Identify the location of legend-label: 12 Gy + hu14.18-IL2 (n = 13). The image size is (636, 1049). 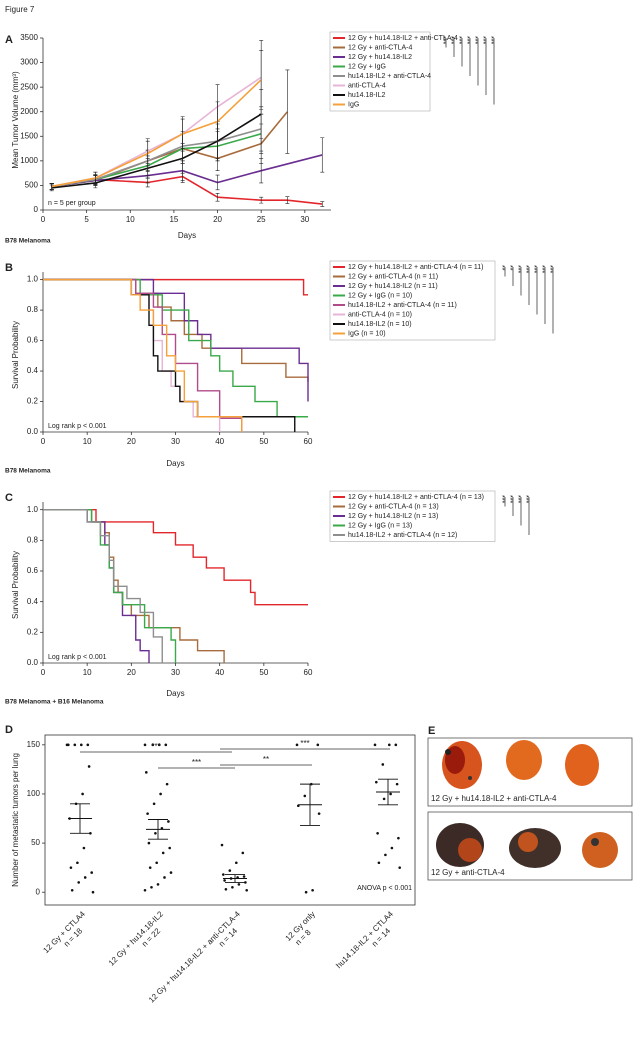
(393, 516).